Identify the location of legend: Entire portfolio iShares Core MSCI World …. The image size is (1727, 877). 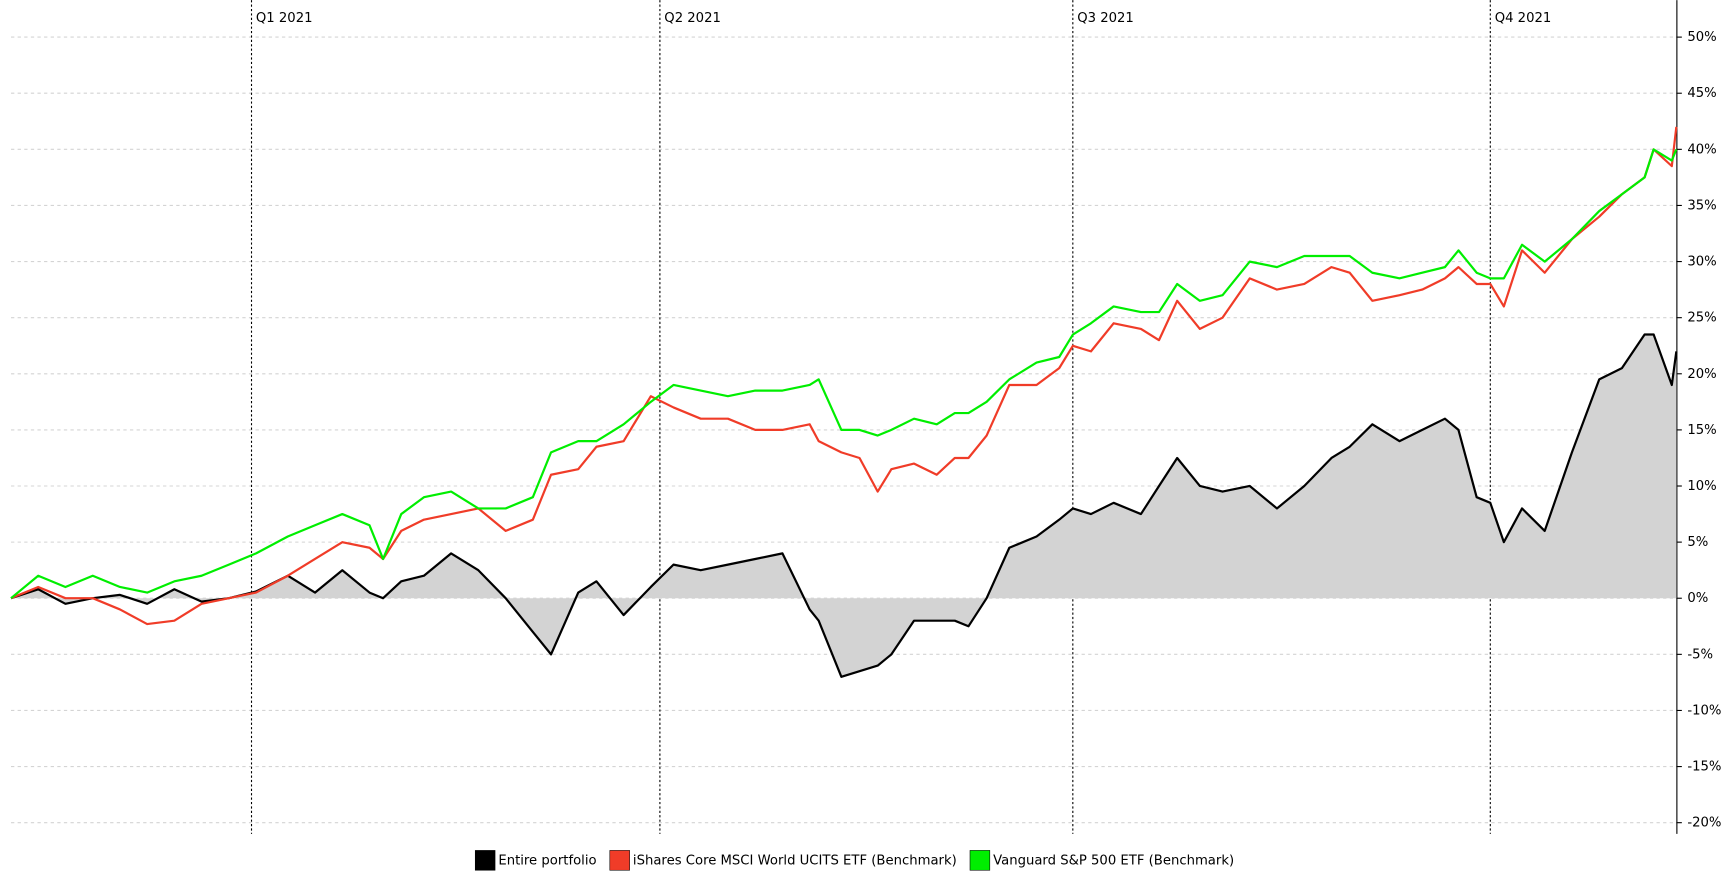
(854, 860).